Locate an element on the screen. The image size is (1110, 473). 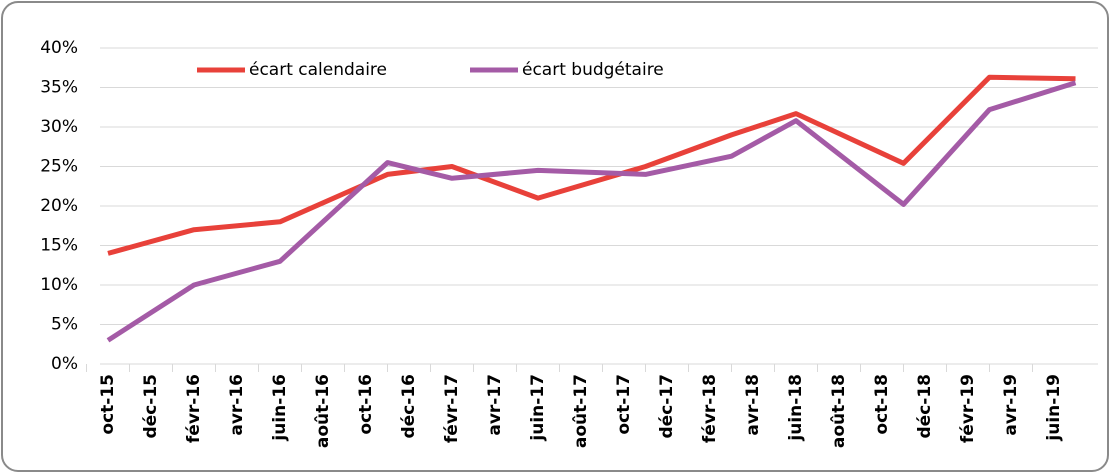
x-tick-label: août-16 is located at coordinates (323, 411).